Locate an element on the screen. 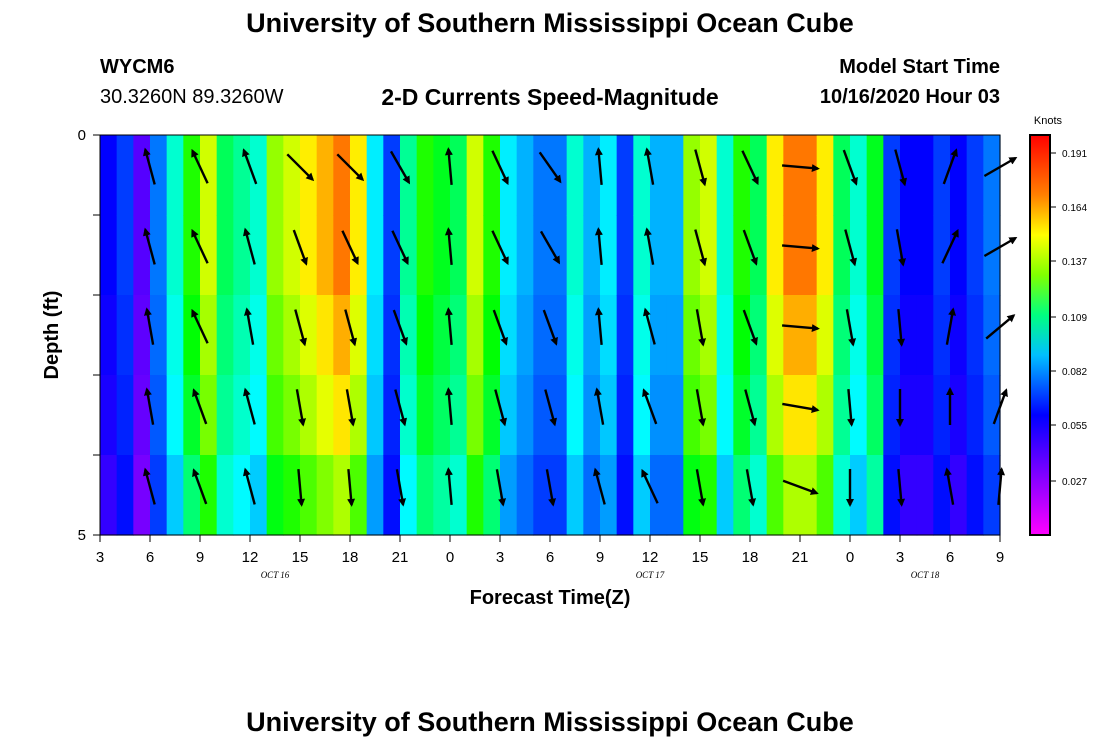 This screenshot has height=750, width=1100. x-tick-label: 6 is located at coordinates (150, 557).